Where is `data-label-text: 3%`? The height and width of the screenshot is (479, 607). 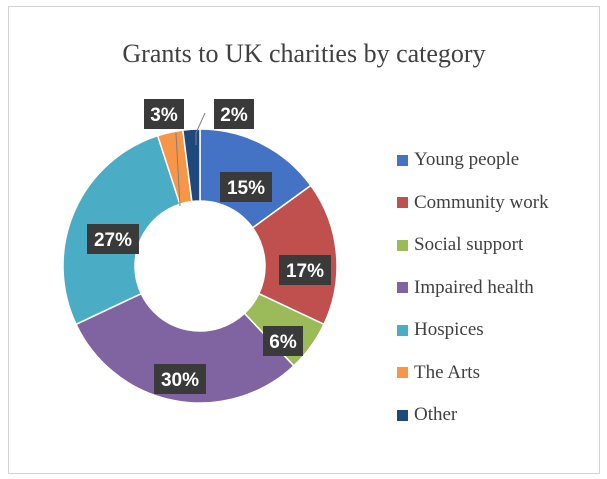 data-label-text: 3% is located at coordinates (164, 115).